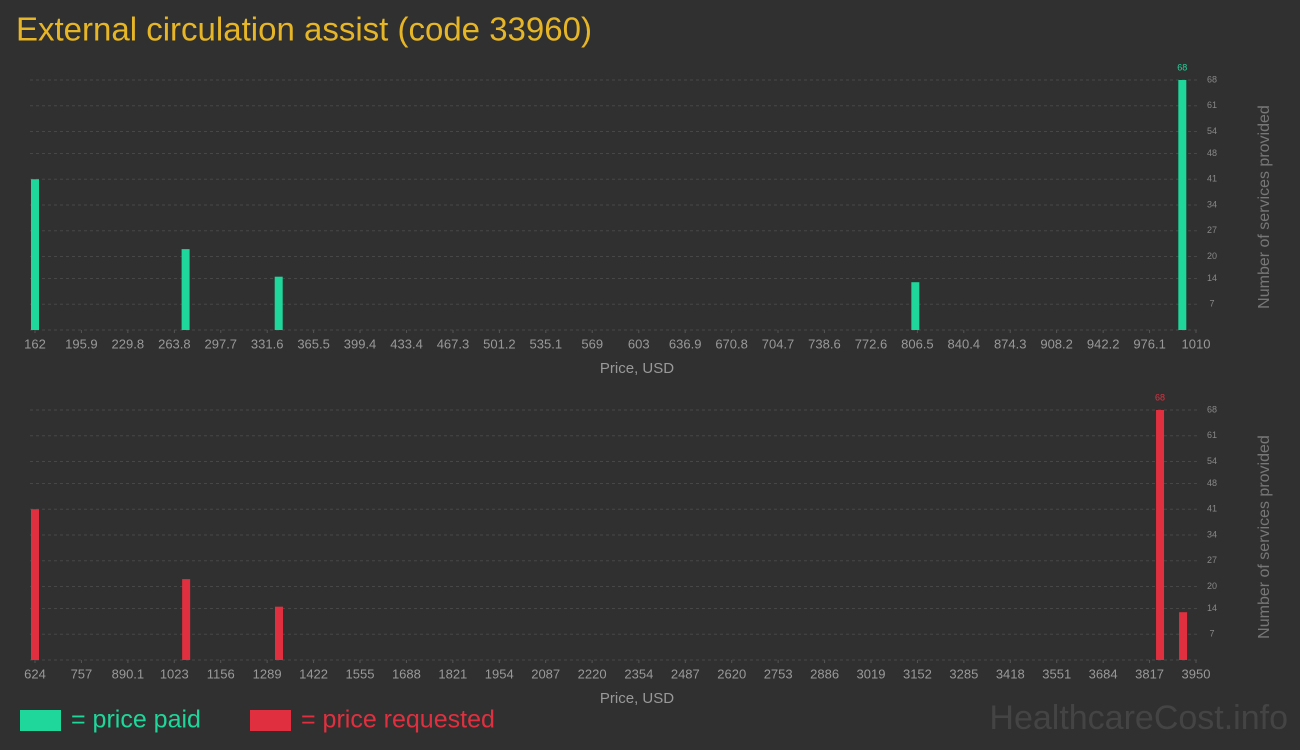 The width and height of the screenshot is (1300, 750). What do you see at coordinates (639, 343) in the screenshot?
I see `x-tick-label: 603` at bounding box center [639, 343].